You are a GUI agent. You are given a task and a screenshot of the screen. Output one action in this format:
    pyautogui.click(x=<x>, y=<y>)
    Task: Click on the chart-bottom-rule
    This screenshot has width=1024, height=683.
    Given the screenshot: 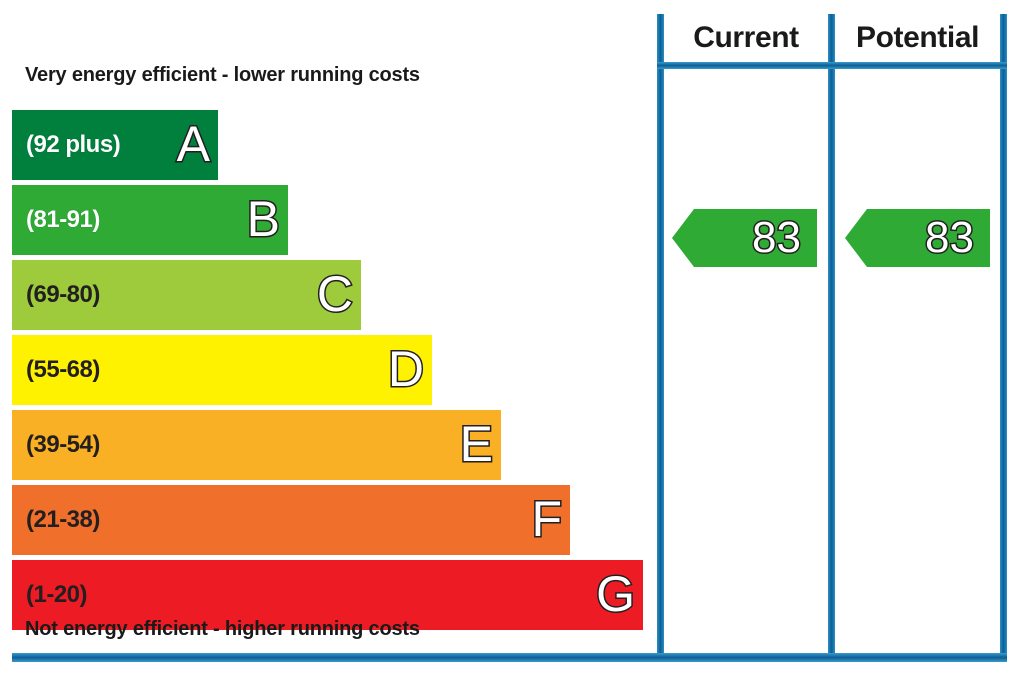 What is the action you would take?
    pyautogui.click(x=509, y=657)
    